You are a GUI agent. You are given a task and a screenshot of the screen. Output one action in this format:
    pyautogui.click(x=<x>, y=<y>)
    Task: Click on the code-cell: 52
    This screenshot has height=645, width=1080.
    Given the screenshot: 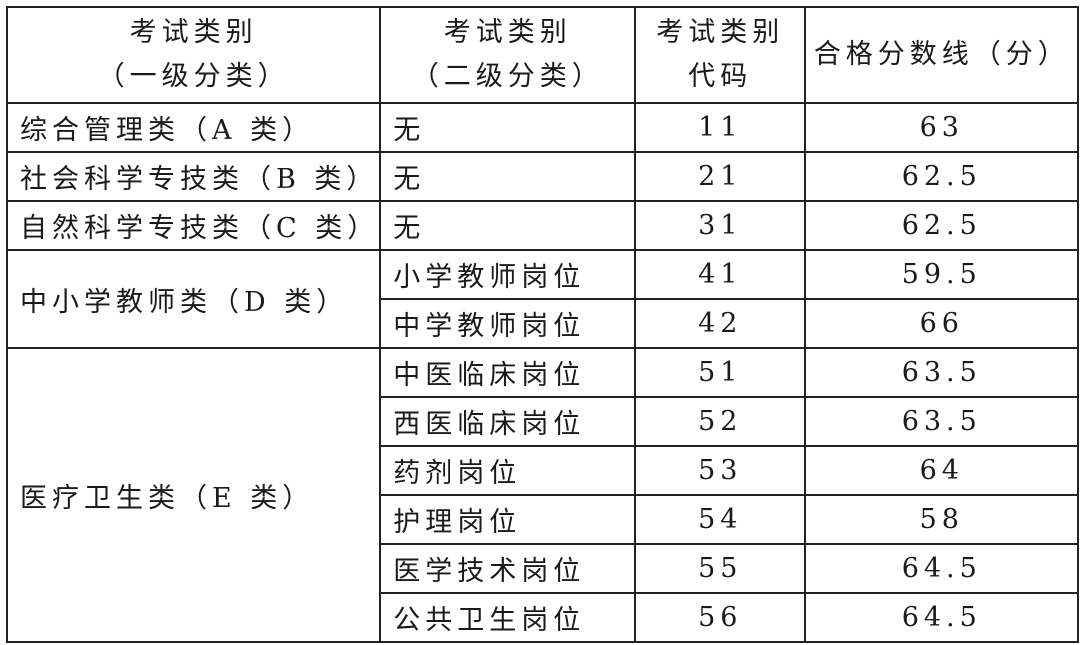 What is the action you would take?
    pyautogui.click(x=720, y=421)
    